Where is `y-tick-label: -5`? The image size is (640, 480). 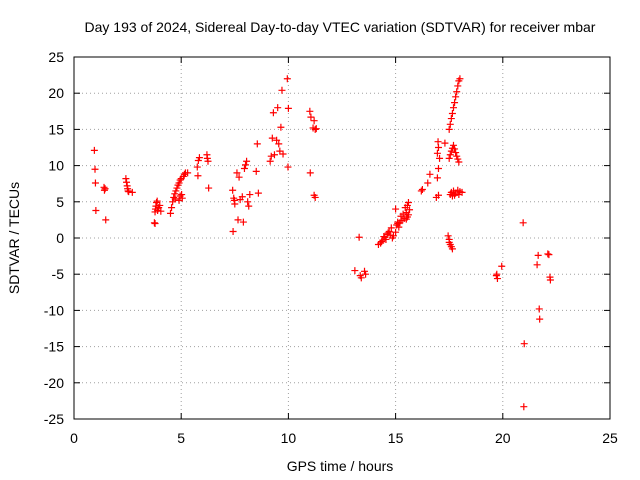
y-tick-label: -5 is located at coordinates (58, 274).